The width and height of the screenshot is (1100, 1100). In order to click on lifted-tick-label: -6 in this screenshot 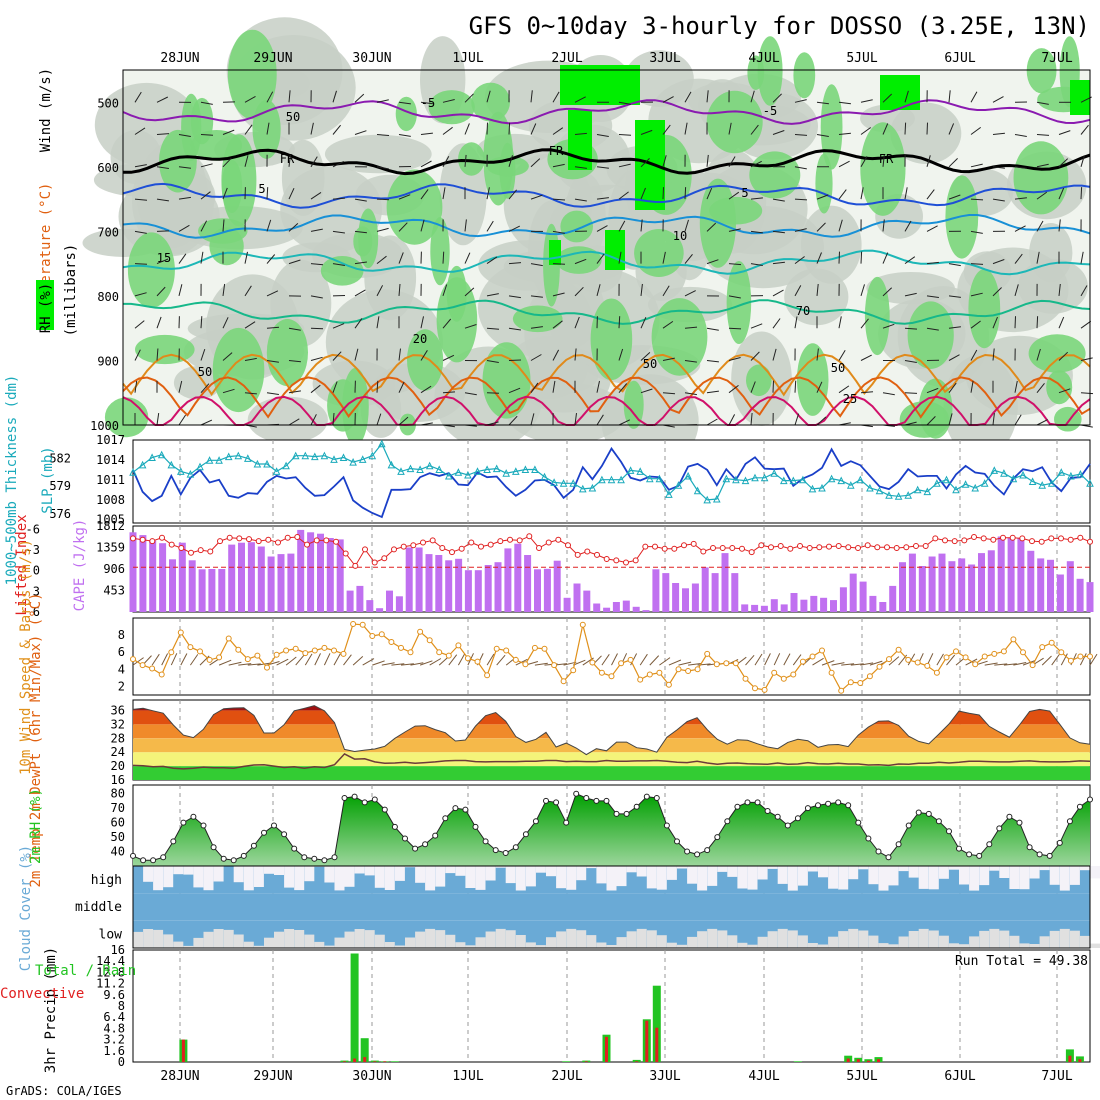, I will do `click(33, 529)`.